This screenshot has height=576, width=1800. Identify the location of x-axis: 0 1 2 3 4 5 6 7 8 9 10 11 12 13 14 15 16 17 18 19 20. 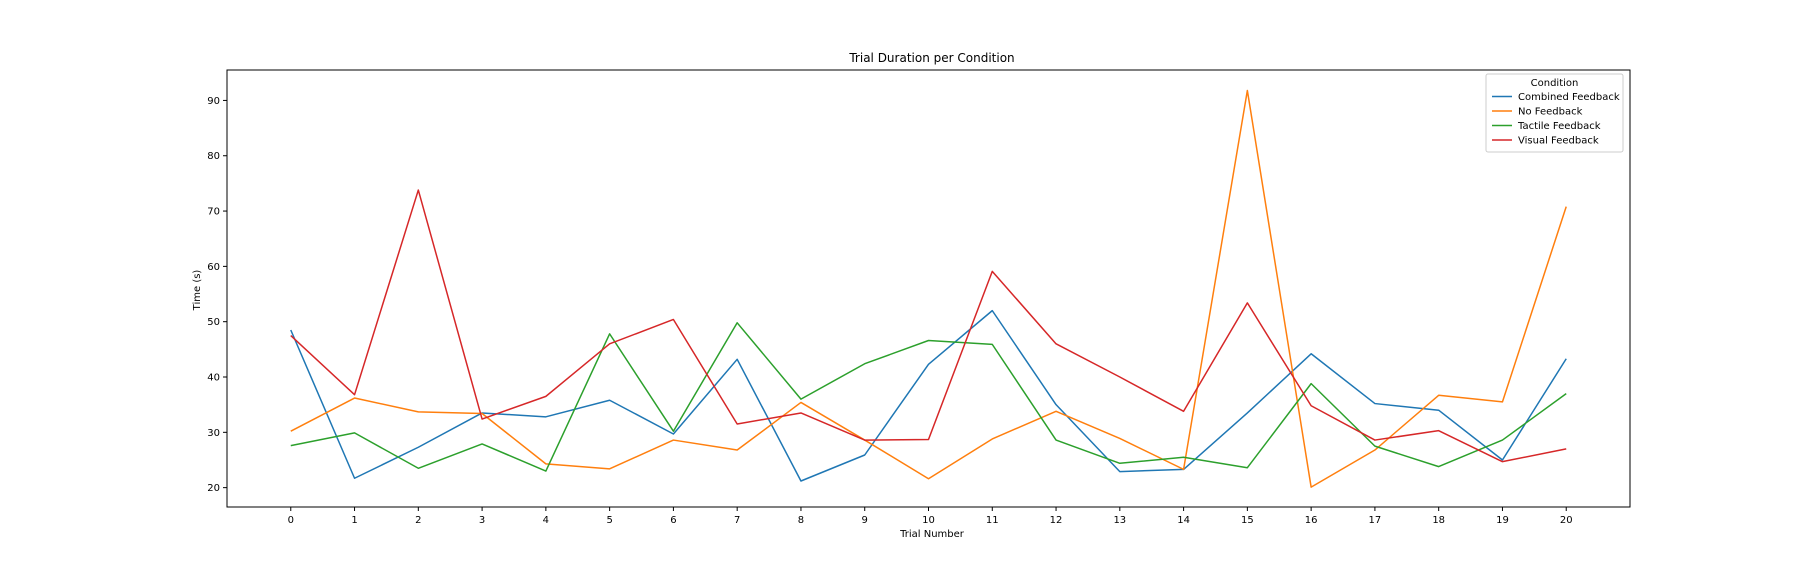
(930, 516).